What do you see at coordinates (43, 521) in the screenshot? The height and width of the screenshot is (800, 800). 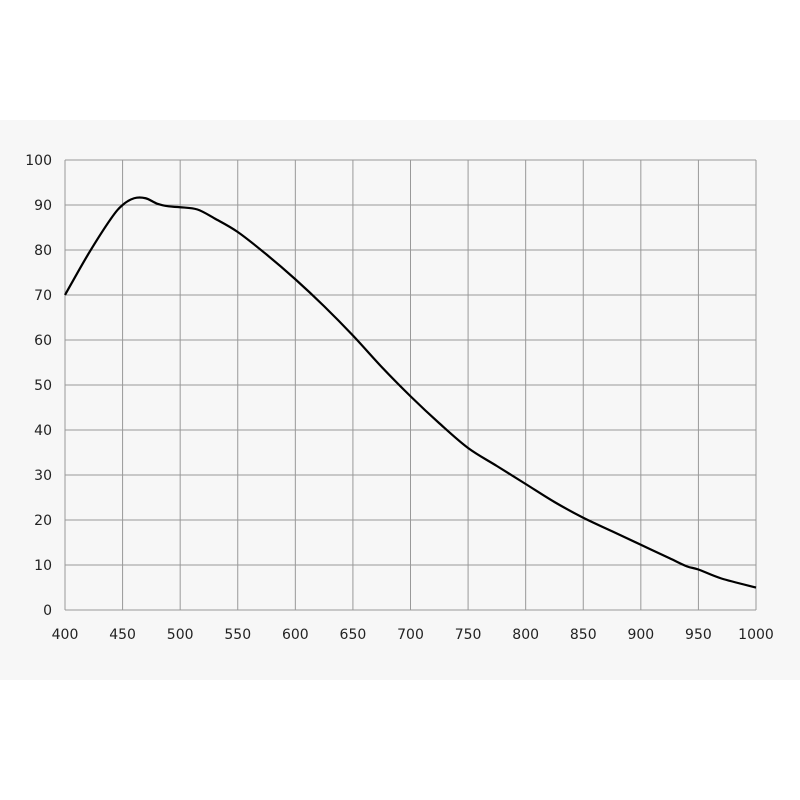 I see `y-tick-label: 20` at bounding box center [43, 521].